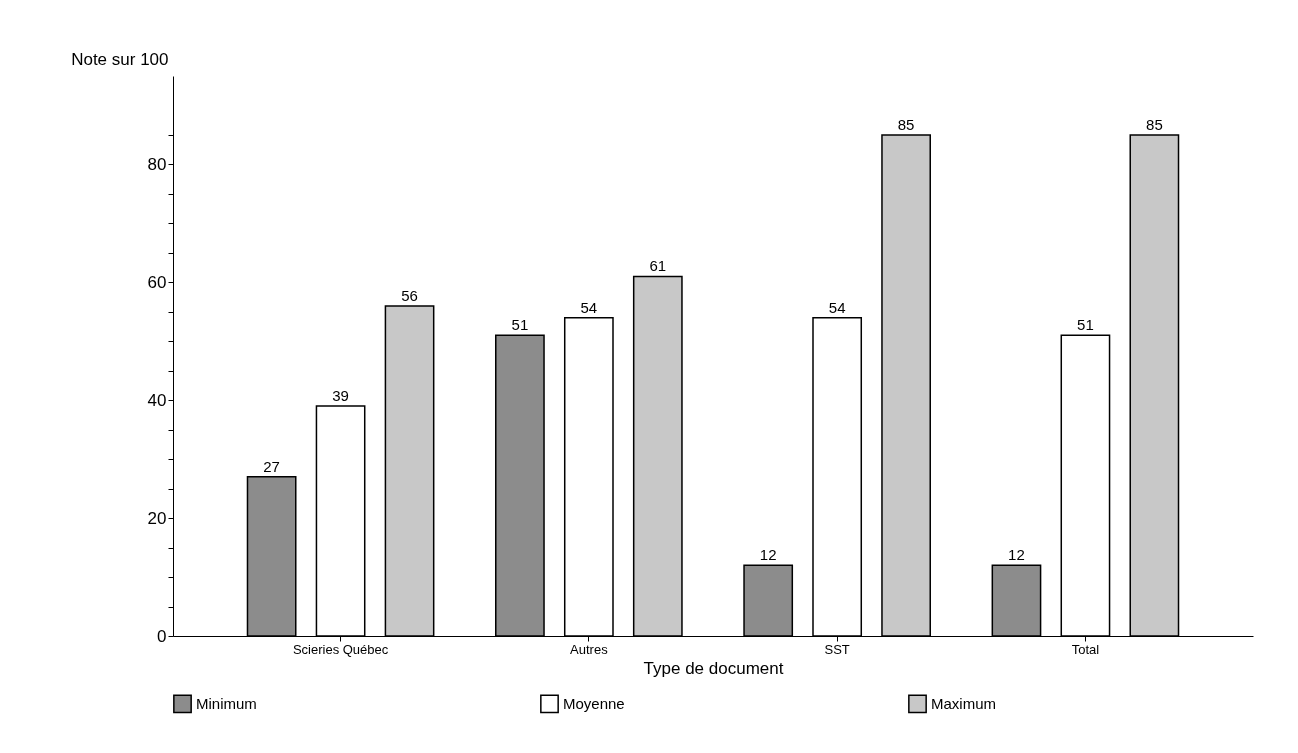 The image size is (1298, 753). What do you see at coordinates (157, 400) in the screenshot?
I see `y-tick-label: 40` at bounding box center [157, 400].